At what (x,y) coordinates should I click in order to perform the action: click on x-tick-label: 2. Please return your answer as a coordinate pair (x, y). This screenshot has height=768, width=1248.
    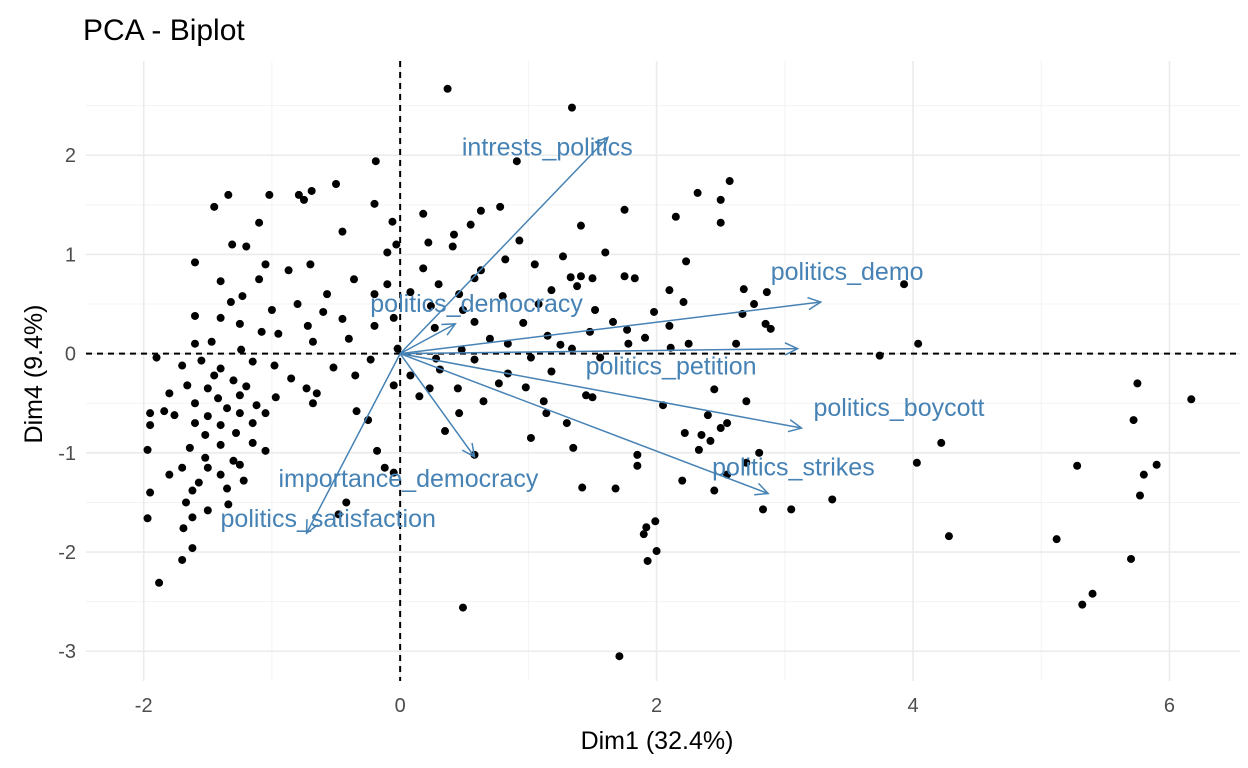
    Looking at the image, I should click on (656, 706).